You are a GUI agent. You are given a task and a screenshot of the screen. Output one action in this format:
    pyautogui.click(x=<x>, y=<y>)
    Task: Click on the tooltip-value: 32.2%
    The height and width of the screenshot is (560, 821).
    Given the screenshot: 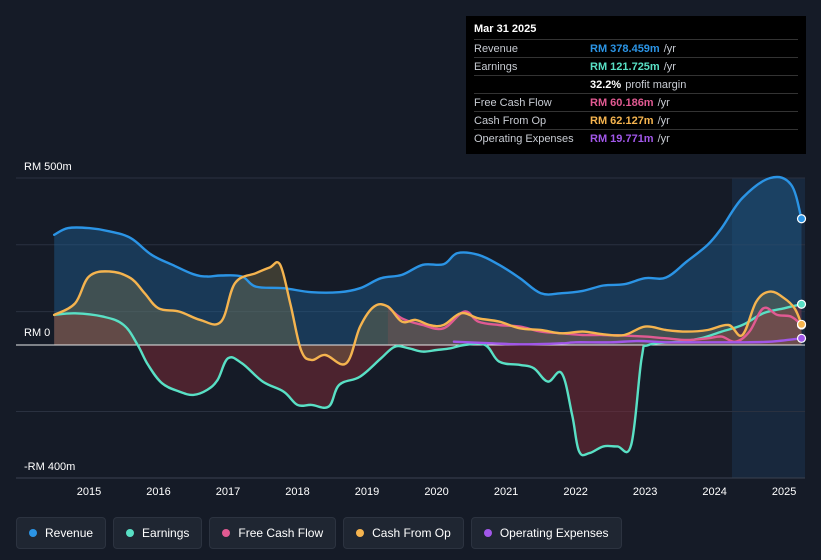 What is the action you would take?
    pyautogui.click(x=606, y=84)
    